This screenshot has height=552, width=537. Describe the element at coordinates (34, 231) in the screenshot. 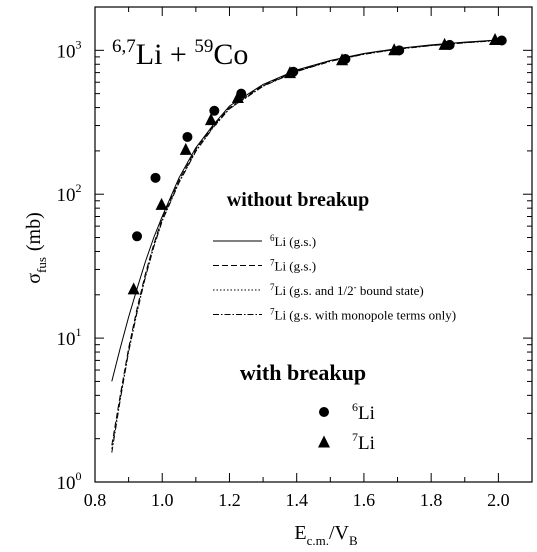

I see `y-label-unit: (mb)` at that location.